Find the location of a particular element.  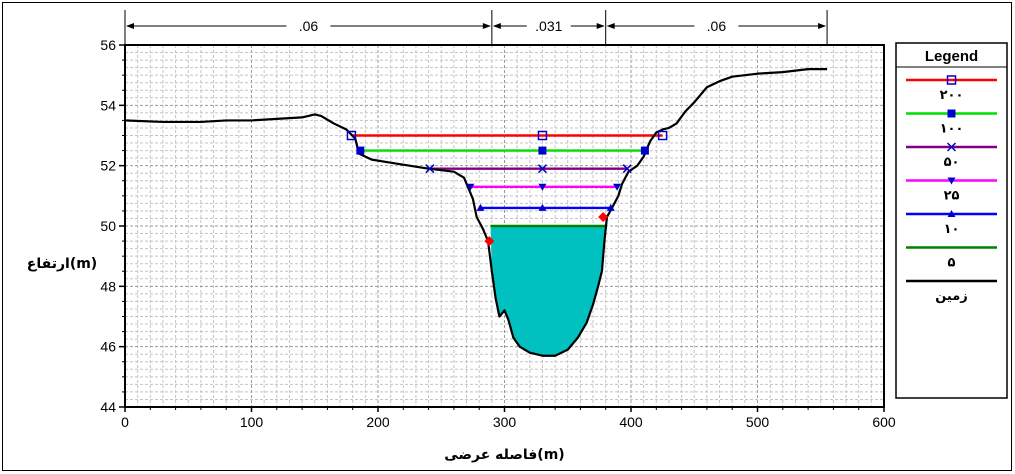

legend-label: ۱۰۰ is located at coordinates (952, 129).